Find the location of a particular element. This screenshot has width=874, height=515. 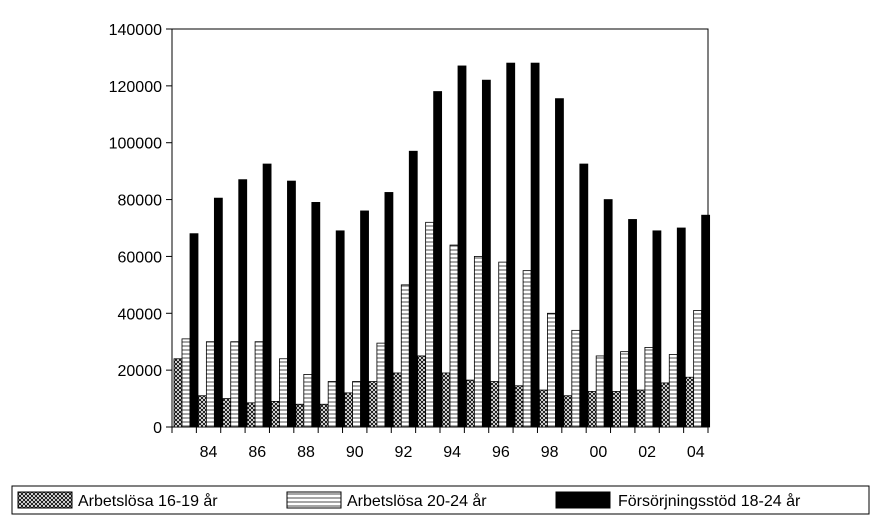

legend-swatch-horizontal-lines is located at coordinates (314, 500).